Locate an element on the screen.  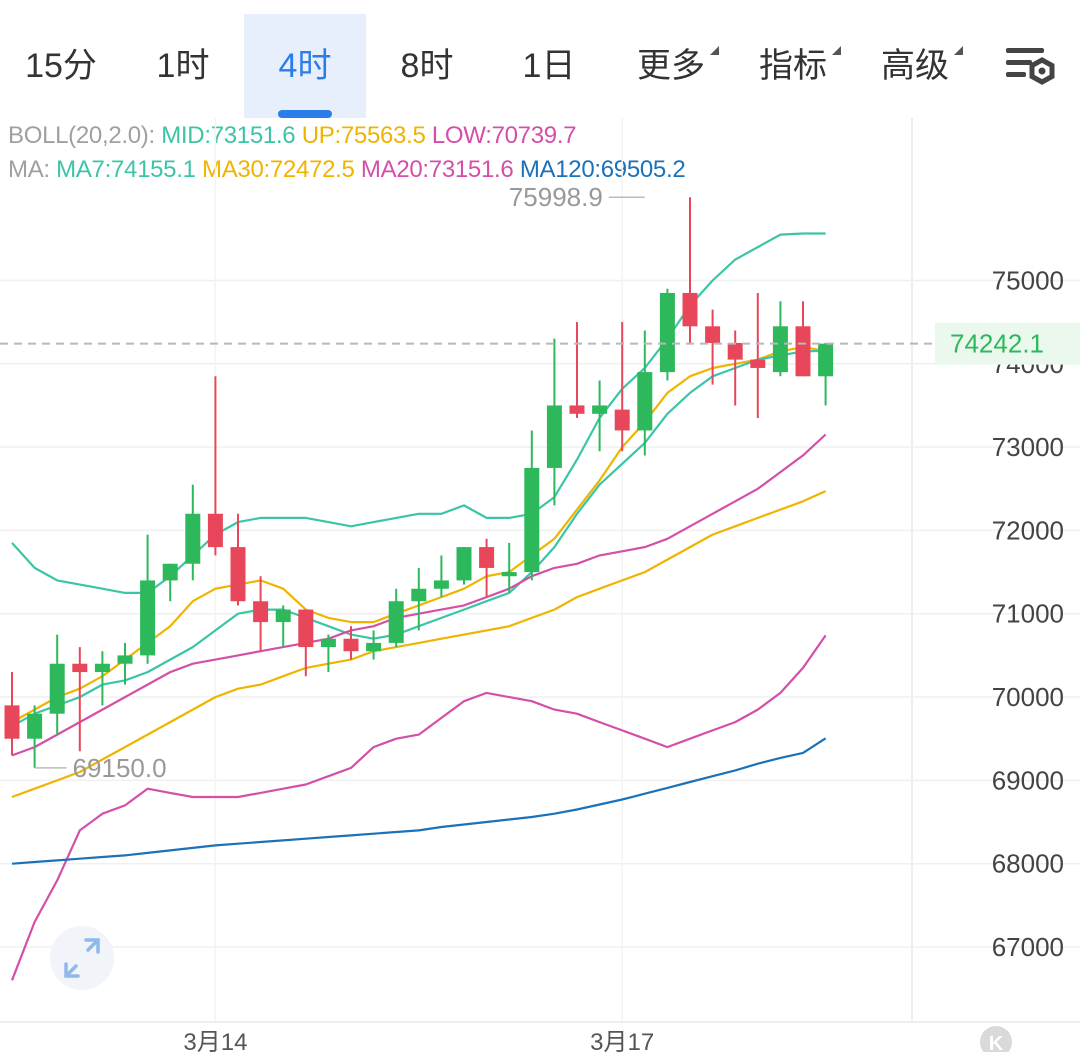
tab-1: 15分 is located at coordinates (61, 66).